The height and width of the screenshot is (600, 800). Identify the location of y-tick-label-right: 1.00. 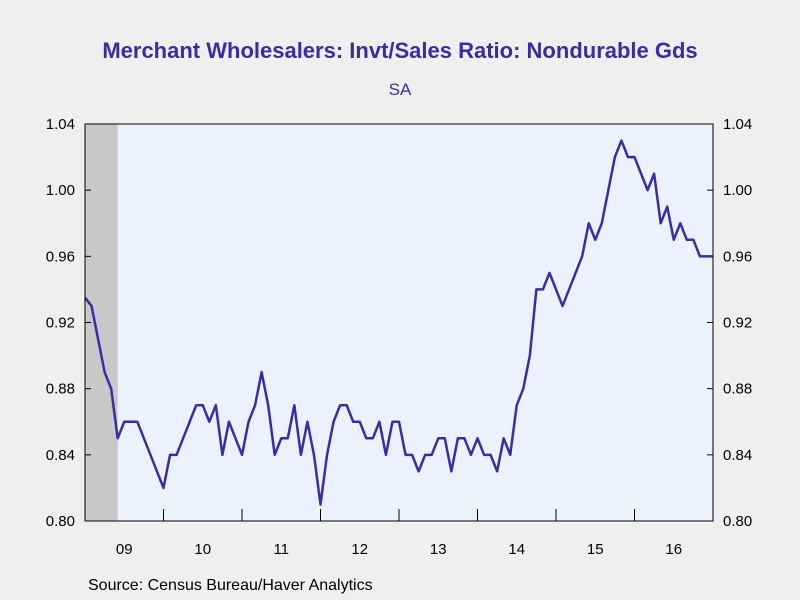
(737, 190).